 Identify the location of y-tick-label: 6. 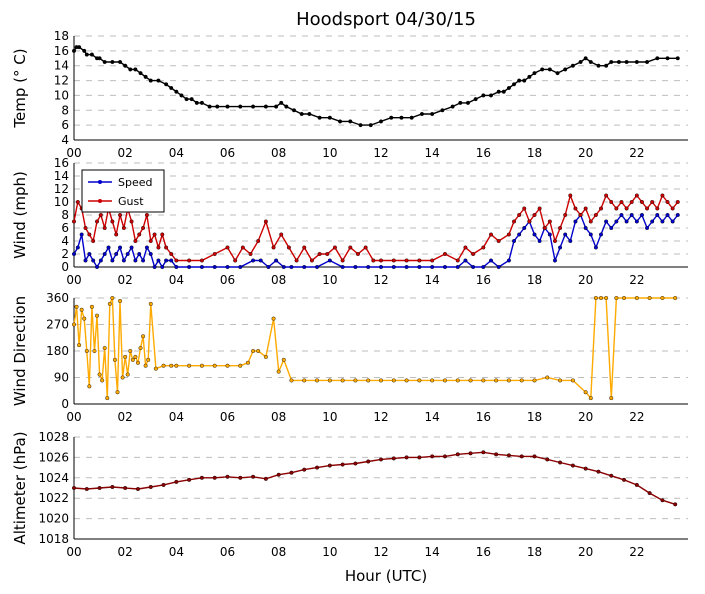
(65, 228).